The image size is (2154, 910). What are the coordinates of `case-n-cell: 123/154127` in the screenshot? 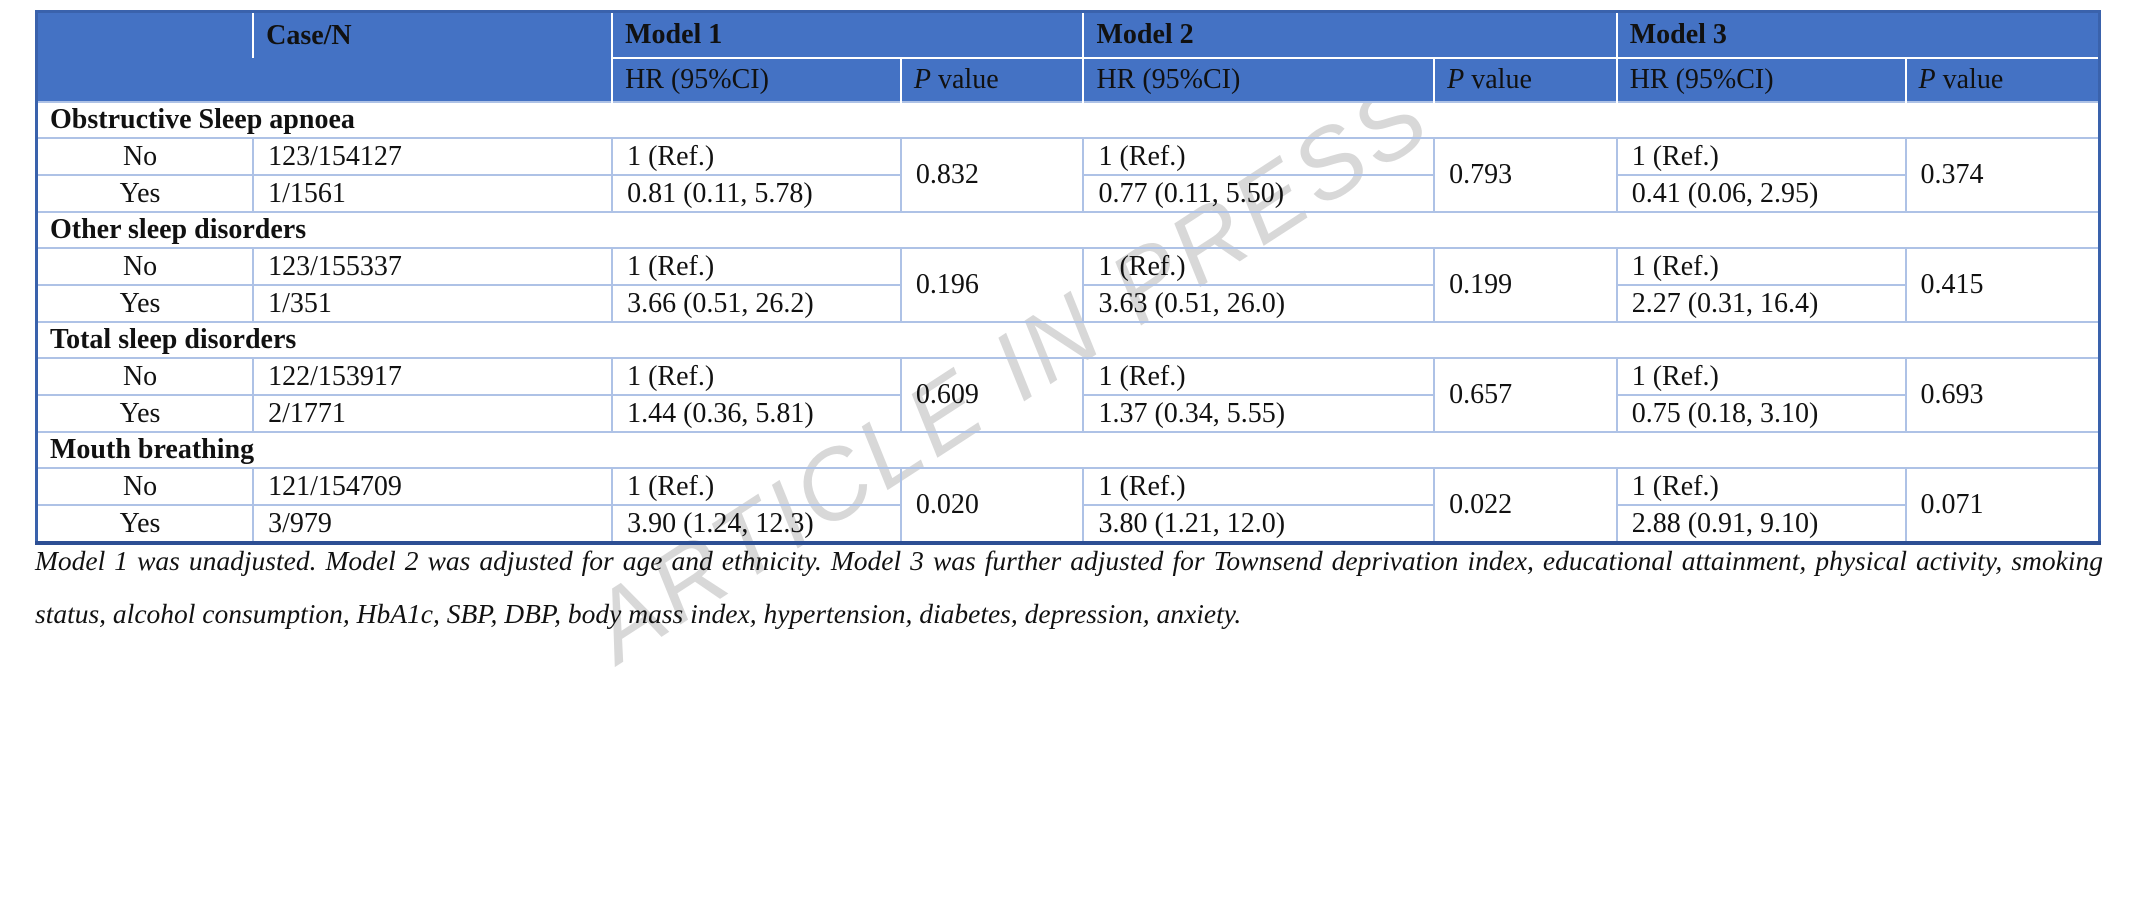 It's located at (433, 156).